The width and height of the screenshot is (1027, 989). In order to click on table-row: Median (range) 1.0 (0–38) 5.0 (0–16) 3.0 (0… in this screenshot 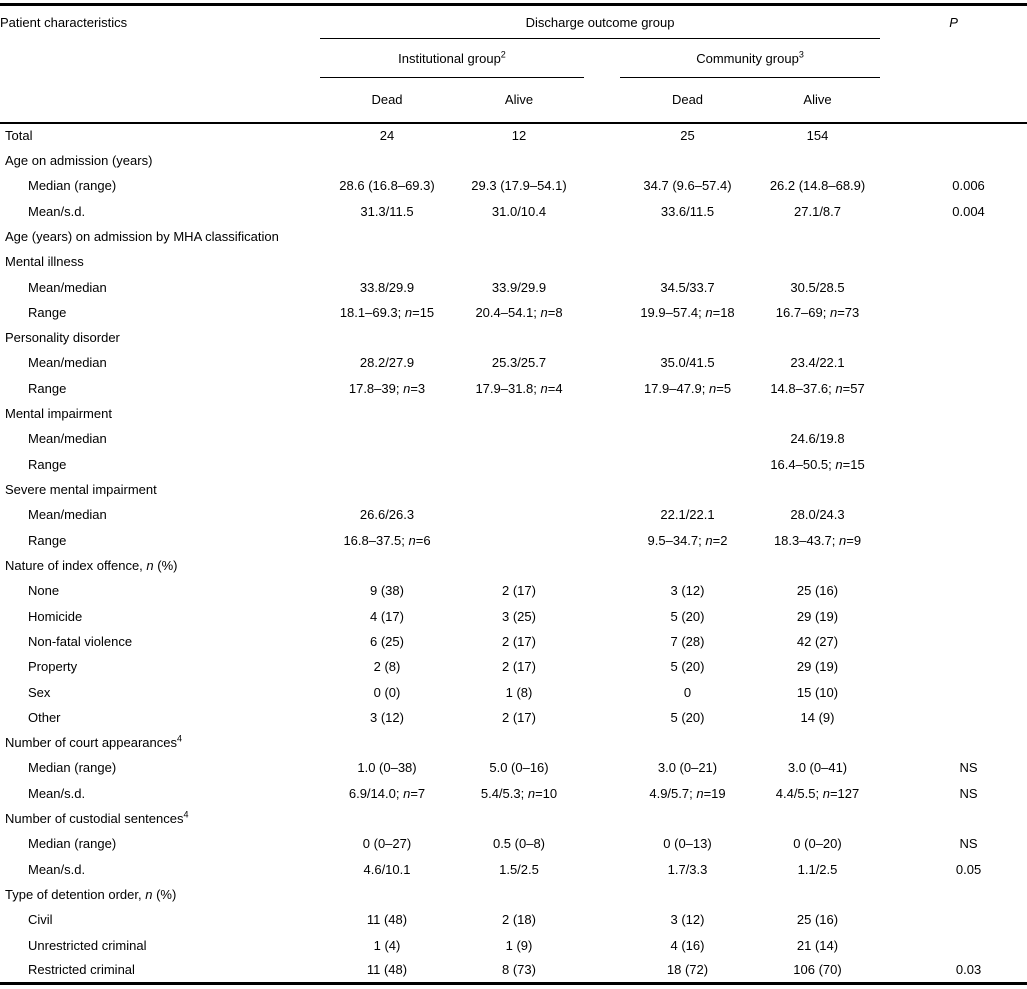, I will do `click(513, 767)`.